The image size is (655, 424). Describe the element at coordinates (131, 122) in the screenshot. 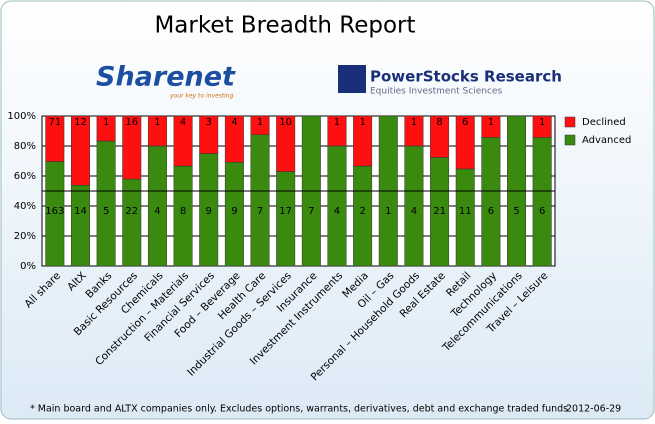

I see `value-label: 16` at that location.